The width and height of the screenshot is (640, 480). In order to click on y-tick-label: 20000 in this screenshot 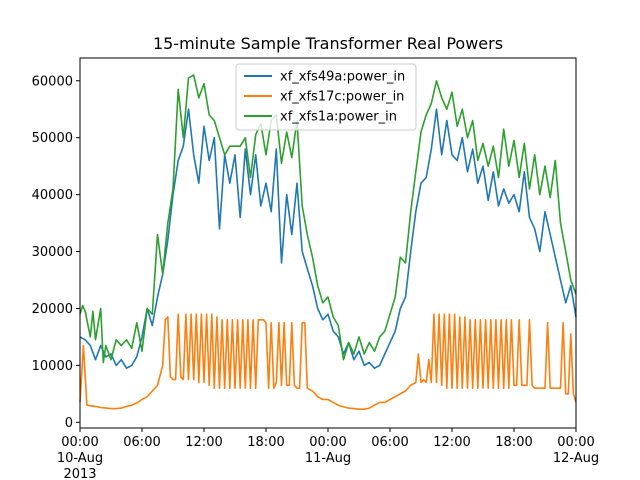, I will do `click(52, 309)`.